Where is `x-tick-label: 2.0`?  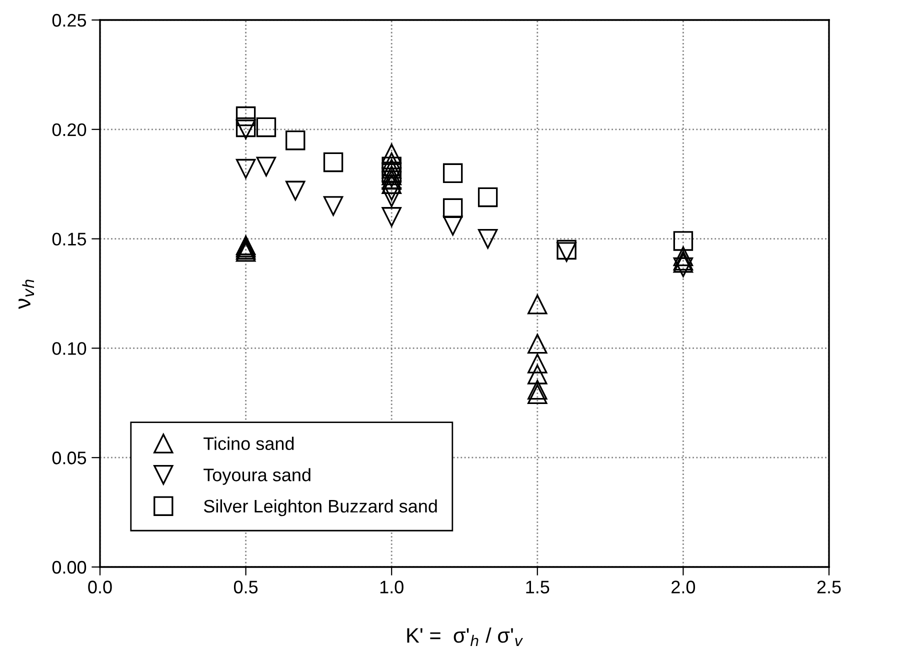
x-tick-label: 2.0 is located at coordinates (684, 587).